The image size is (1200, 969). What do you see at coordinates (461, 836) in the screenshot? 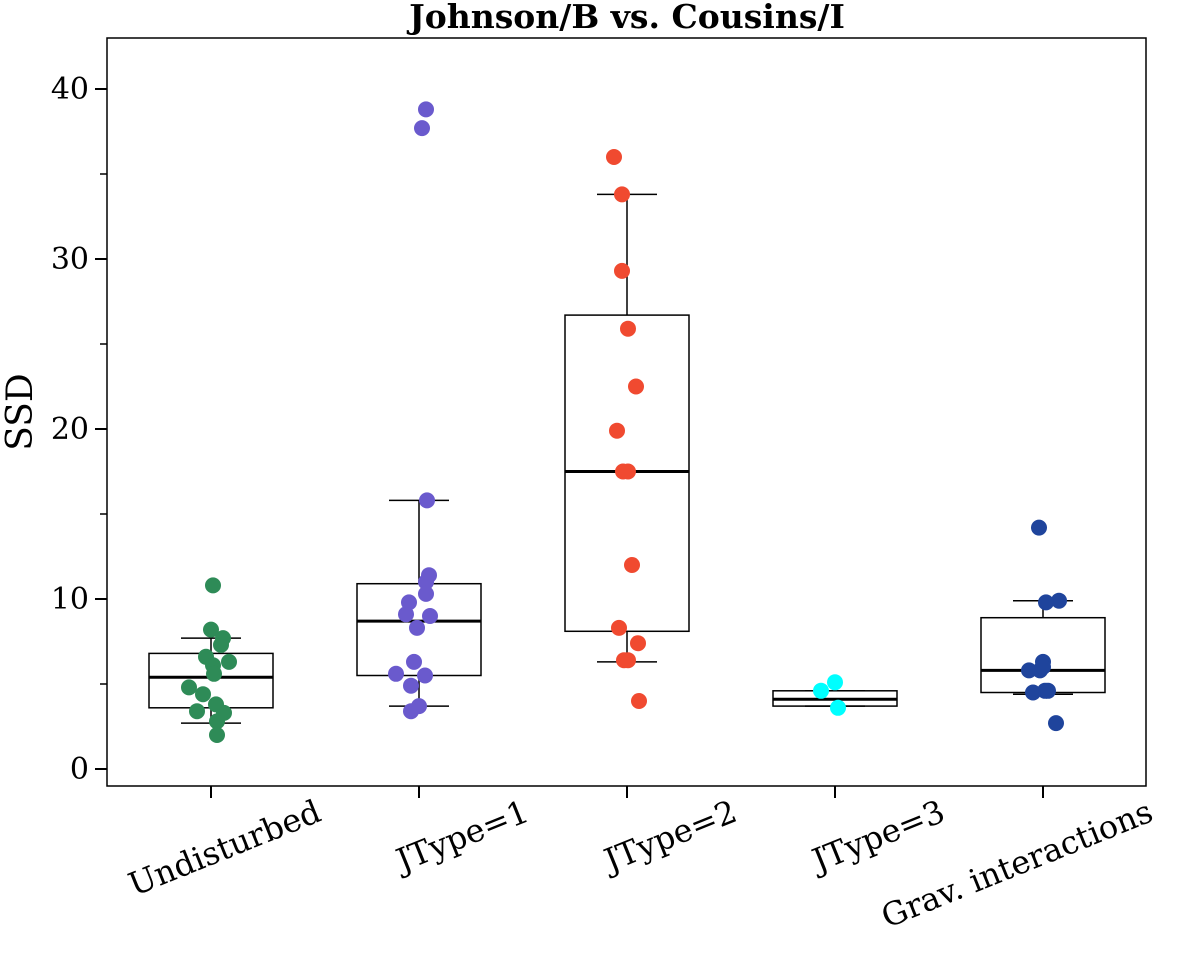
I see `x-tick-label: JType=1` at bounding box center [461, 836].